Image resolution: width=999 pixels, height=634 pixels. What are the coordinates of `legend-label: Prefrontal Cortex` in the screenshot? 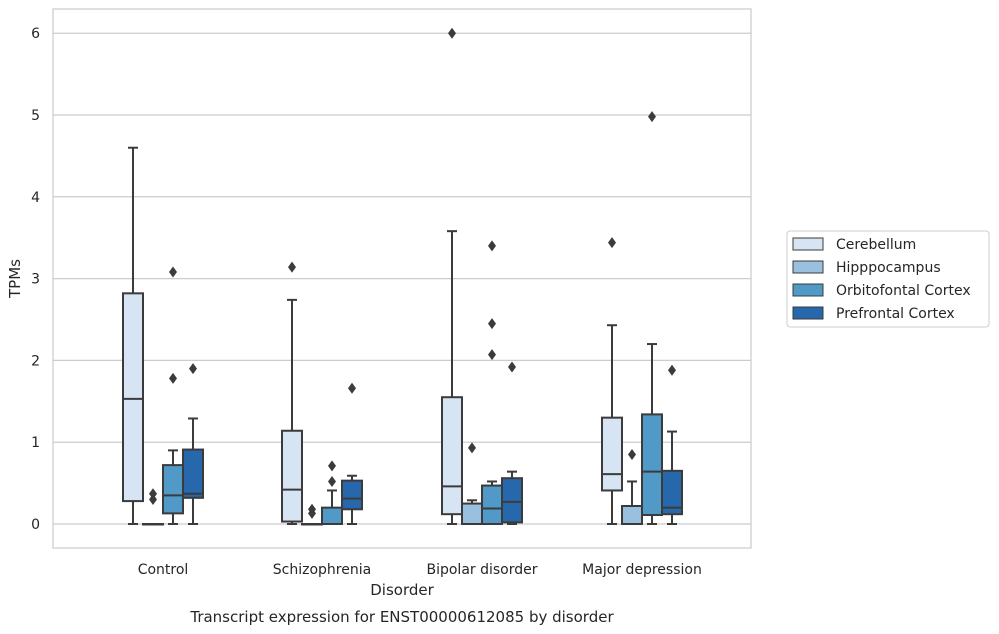 It's located at (895, 314).